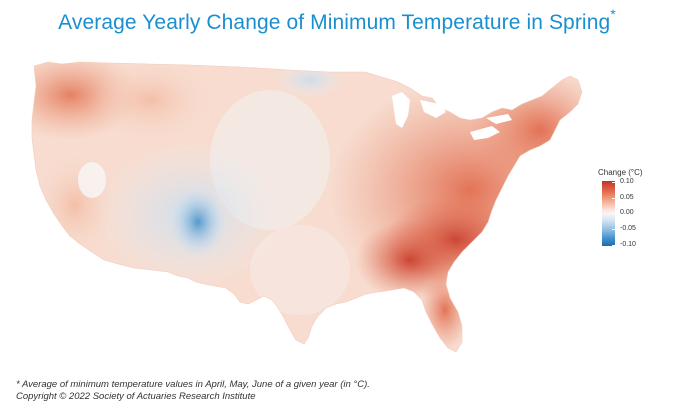 The width and height of the screenshot is (674, 420). I want to click on title-asterisk: *, so click(613, 14).